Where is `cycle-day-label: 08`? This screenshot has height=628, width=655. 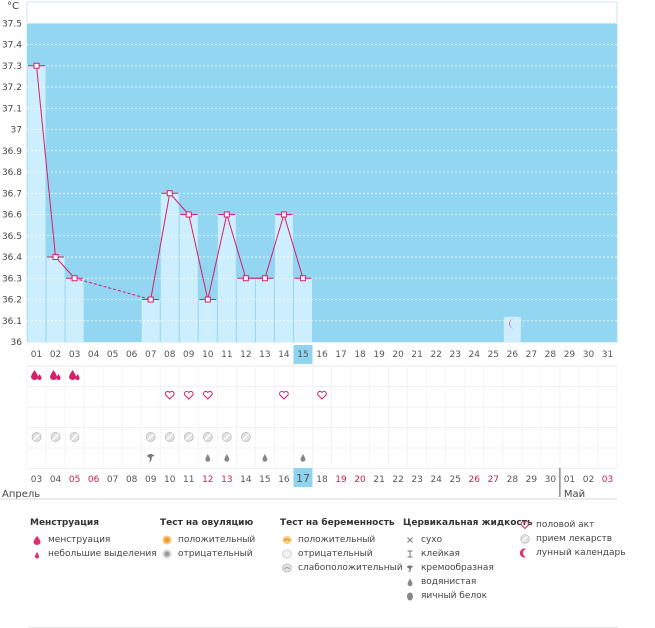 cycle-day-label: 08 is located at coordinates (170, 355).